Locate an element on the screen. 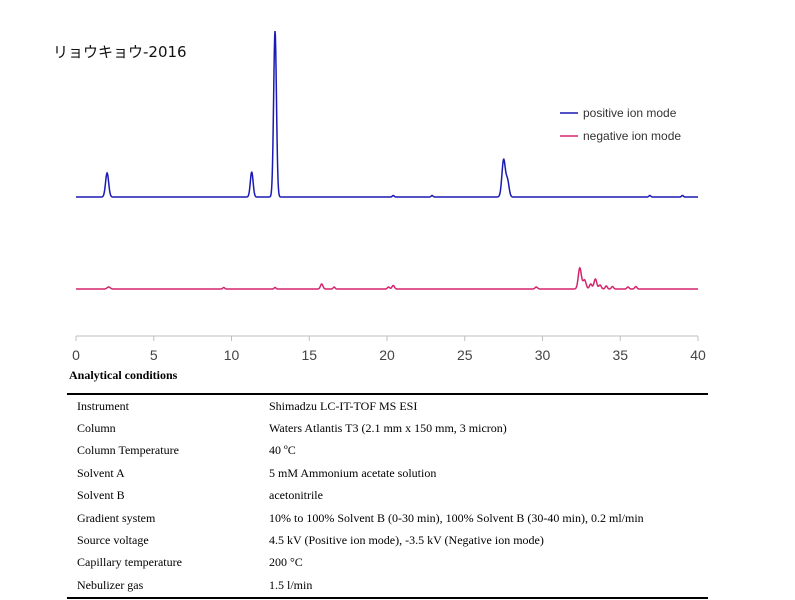 This screenshot has width=795, height=600. param-cell: Gradient system is located at coordinates (116, 517).